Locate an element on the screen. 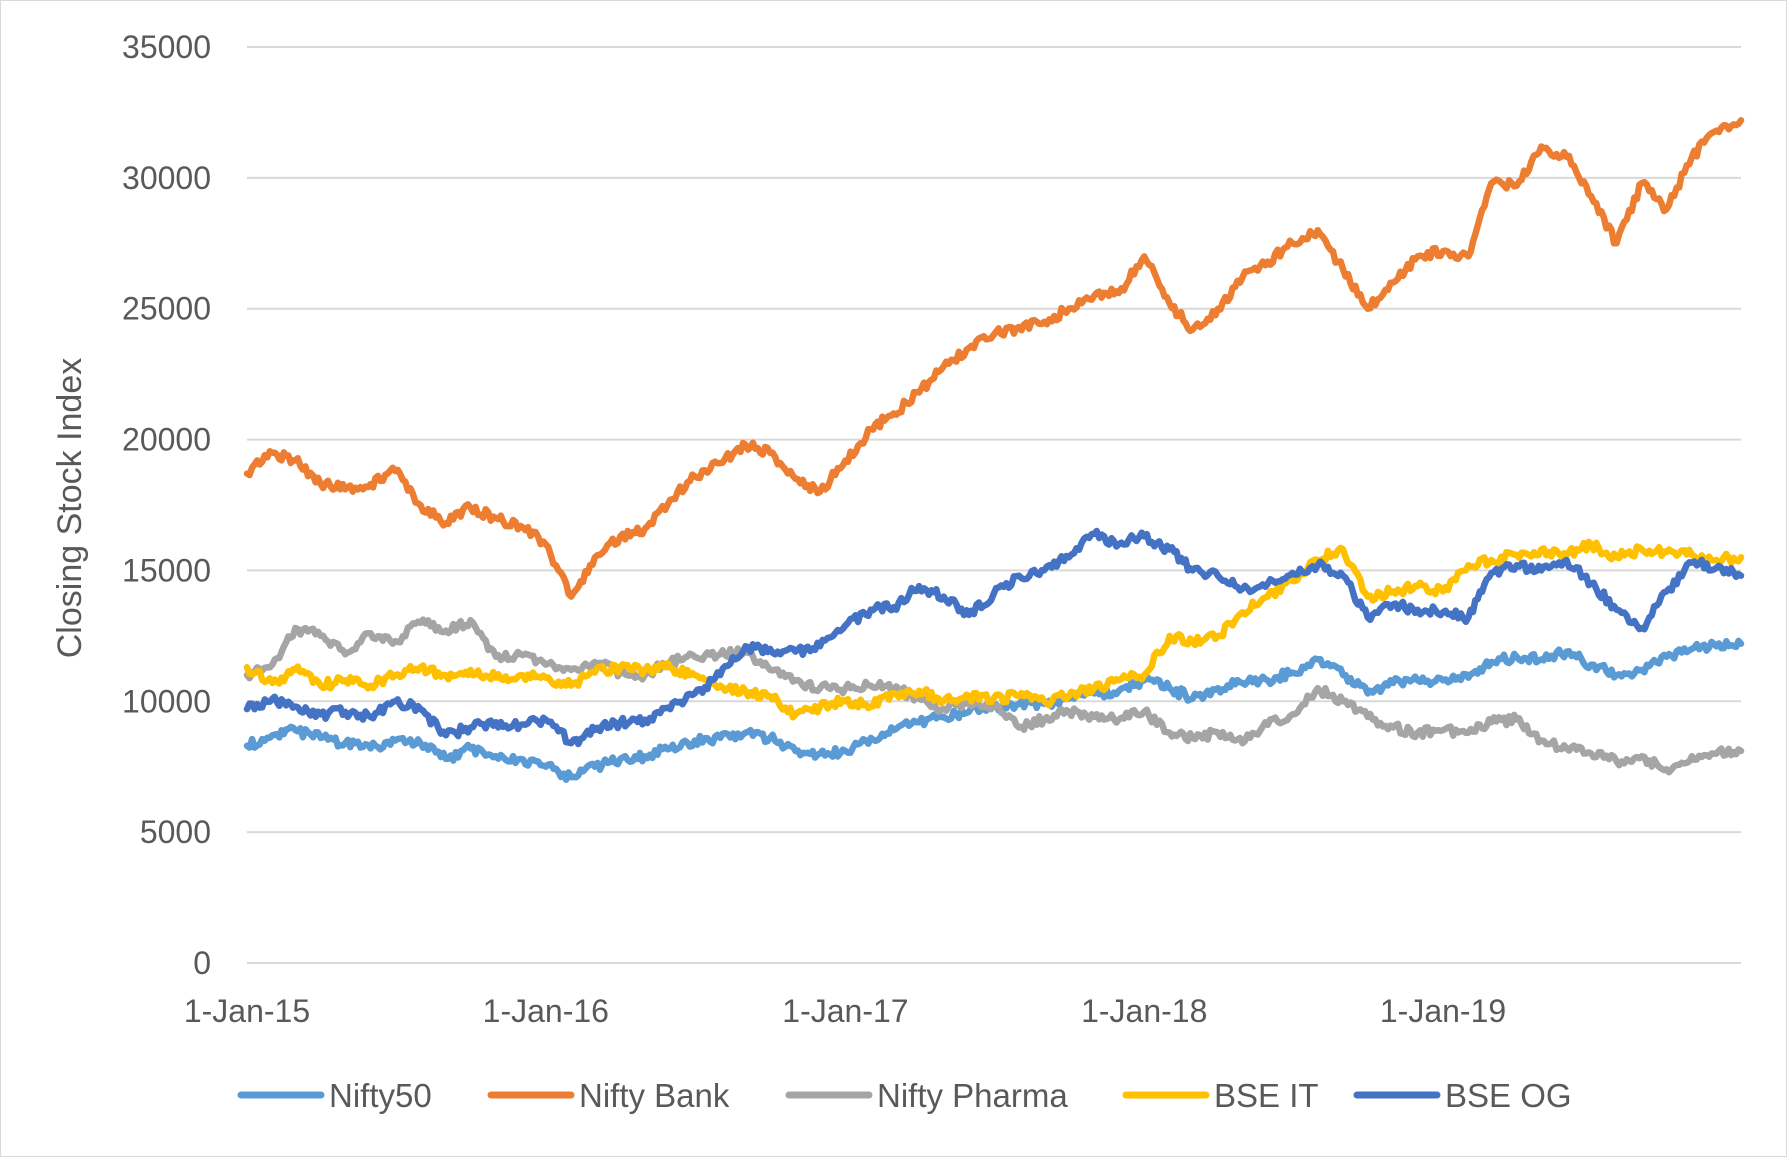 The width and height of the screenshot is (1787, 1157). legend-item: BSE OG is located at coordinates (1462, 1095).